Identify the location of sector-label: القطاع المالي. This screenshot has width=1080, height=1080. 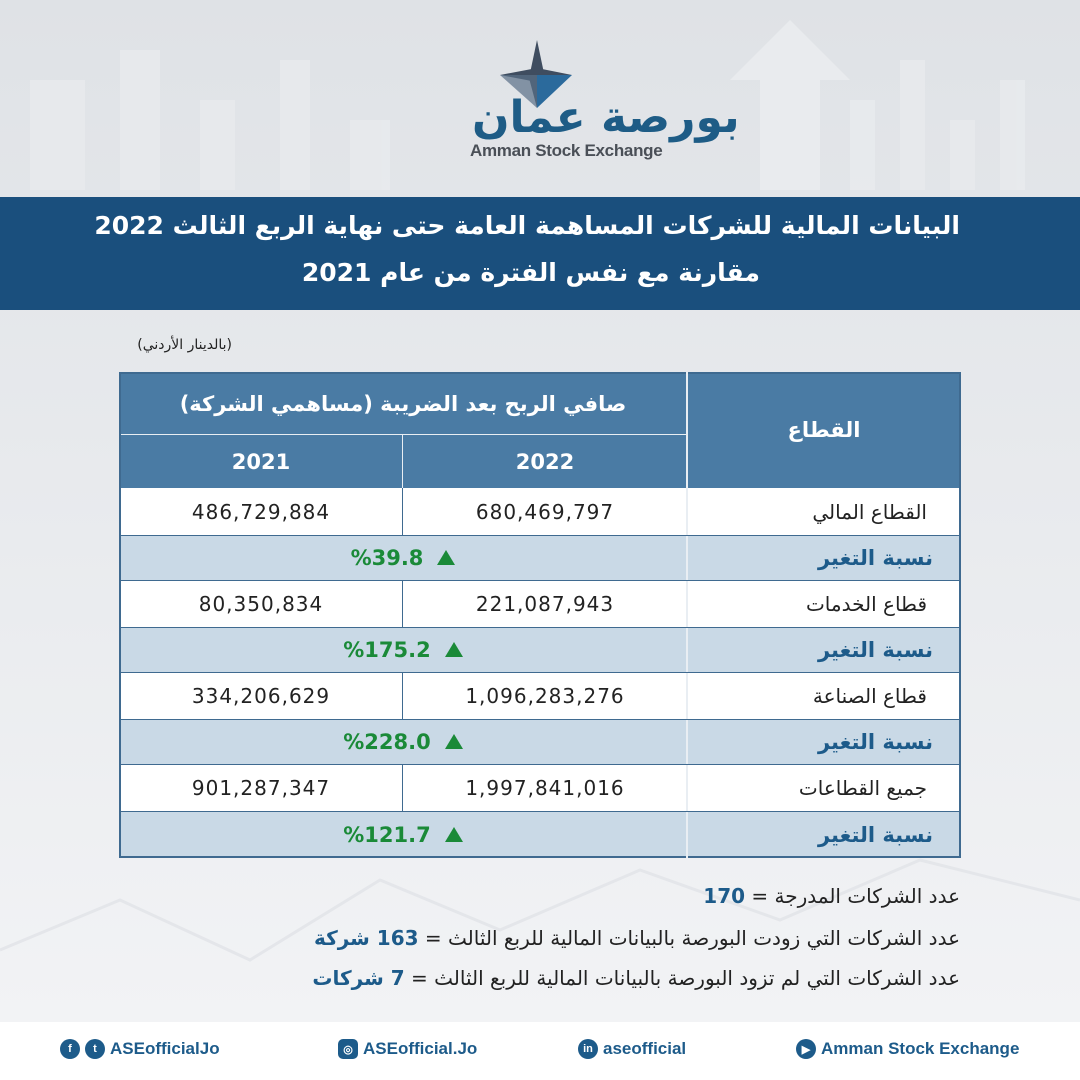
(824, 511).